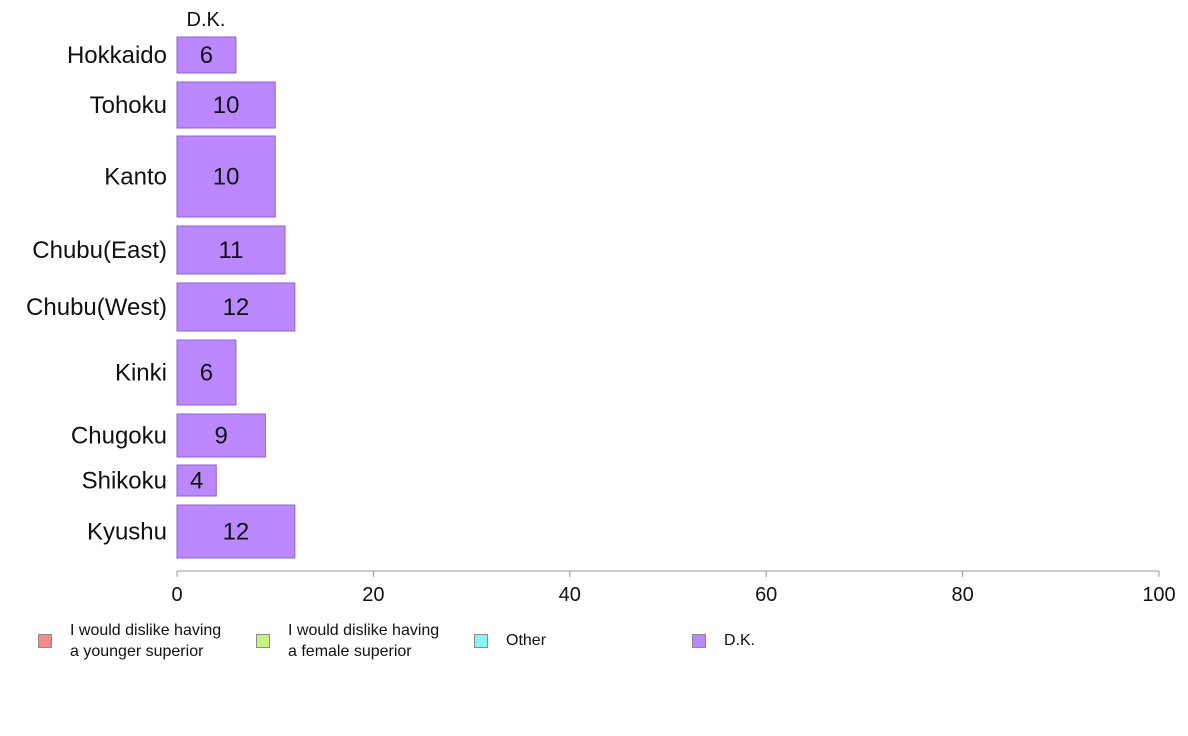 The width and height of the screenshot is (1188, 736). I want to click on category-label-kinki: Kinki, so click(141, 373).